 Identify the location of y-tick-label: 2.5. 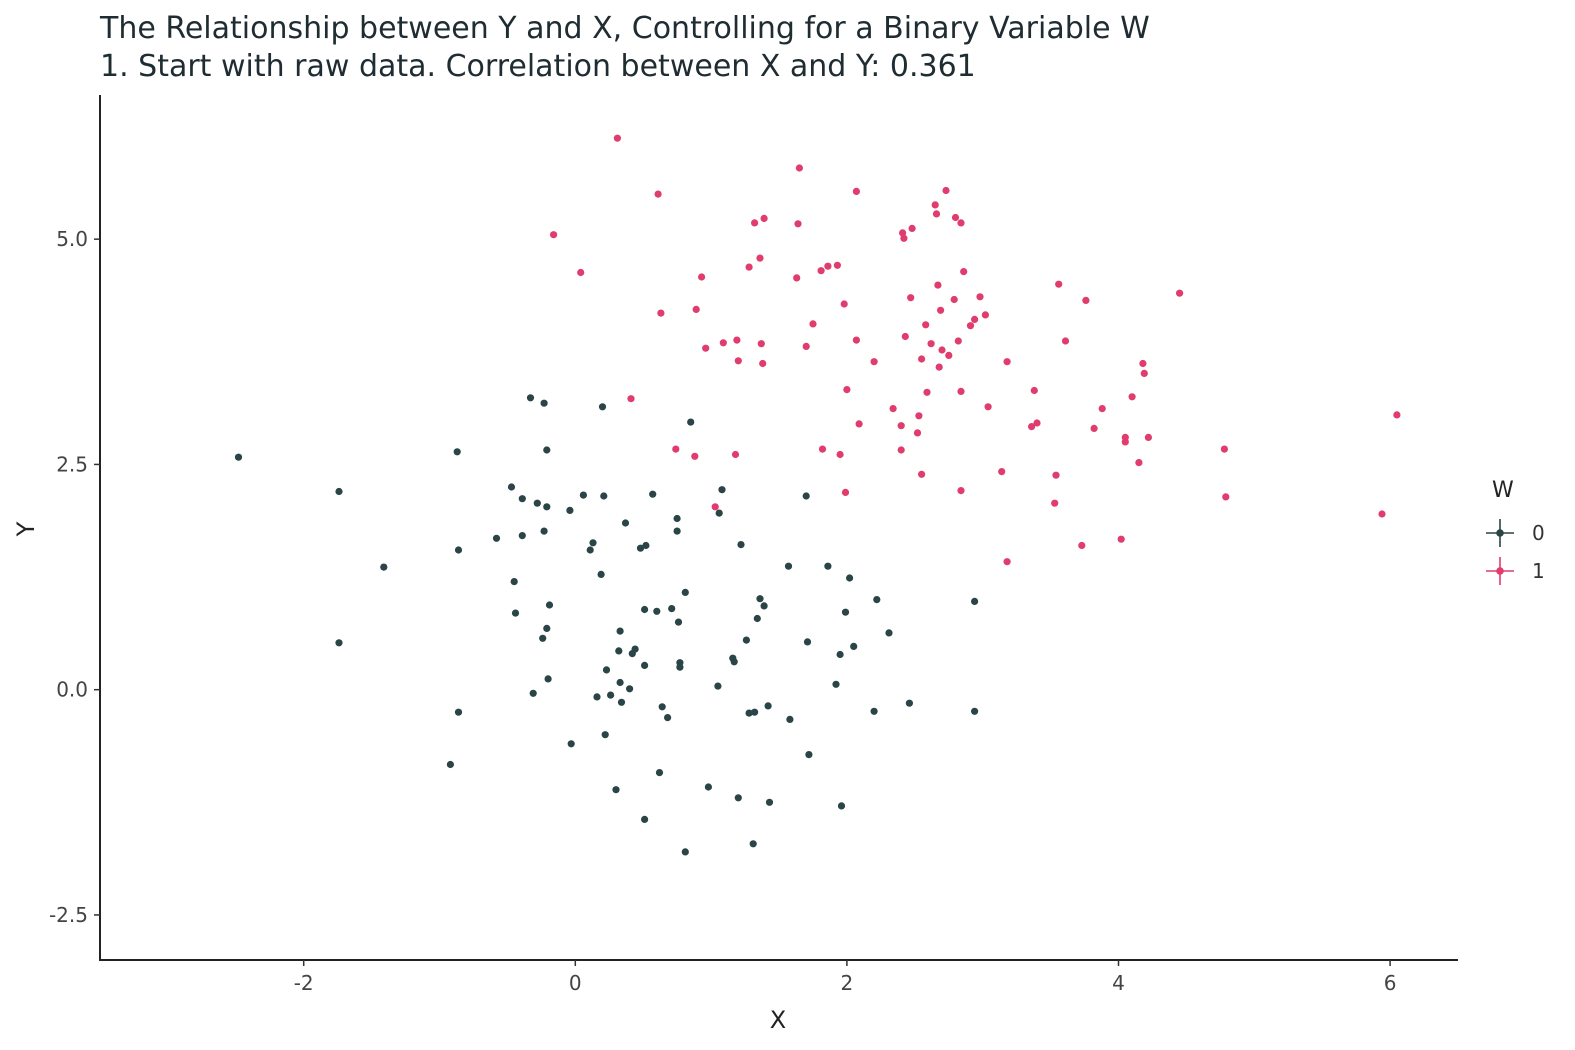
(72, 464).